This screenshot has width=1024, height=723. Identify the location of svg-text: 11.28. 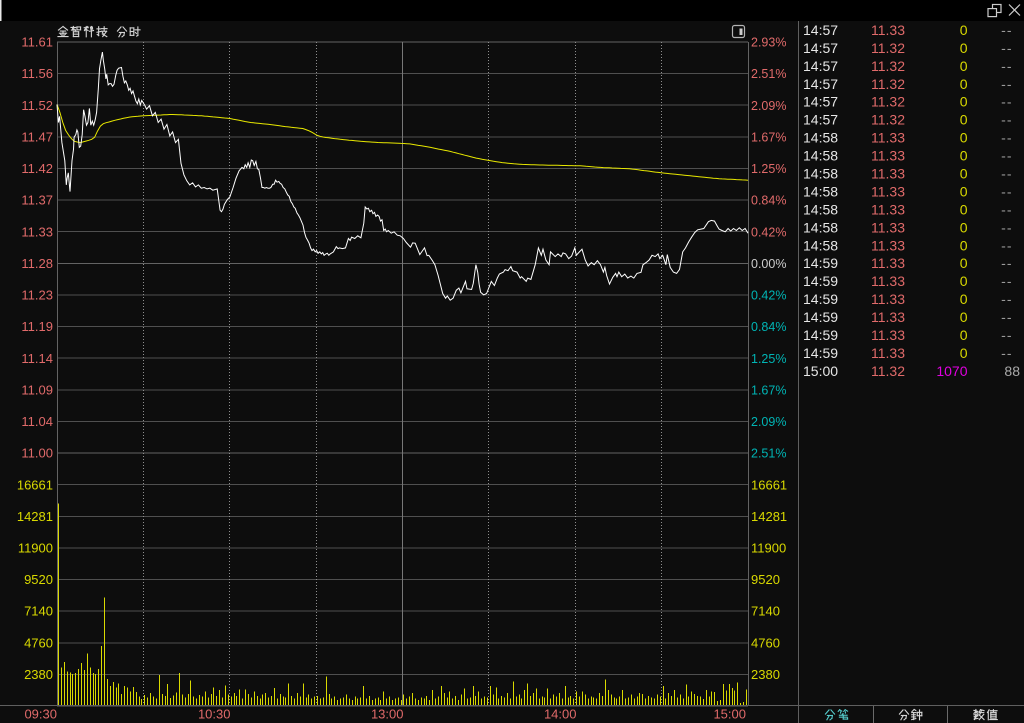
(37, 263).